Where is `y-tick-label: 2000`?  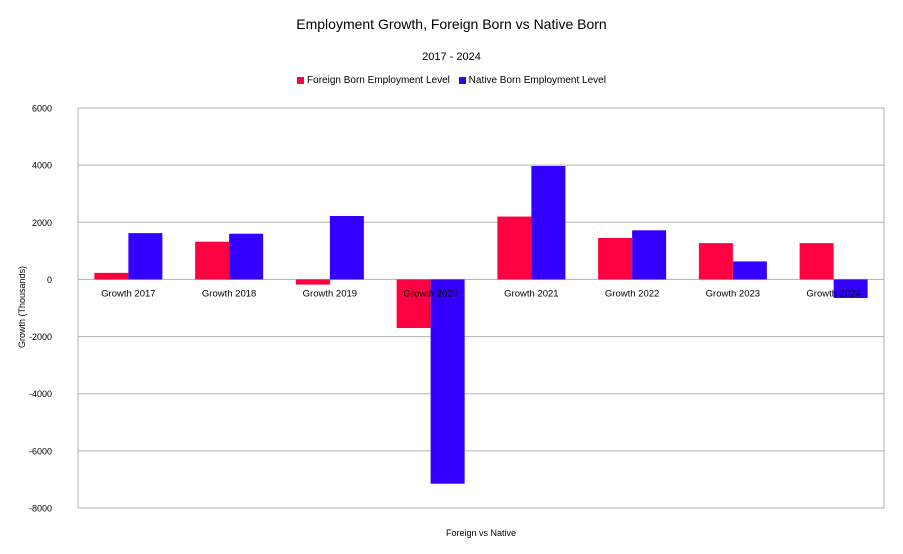
y-tick-label: 2000 is located at coordinates (42, 223).